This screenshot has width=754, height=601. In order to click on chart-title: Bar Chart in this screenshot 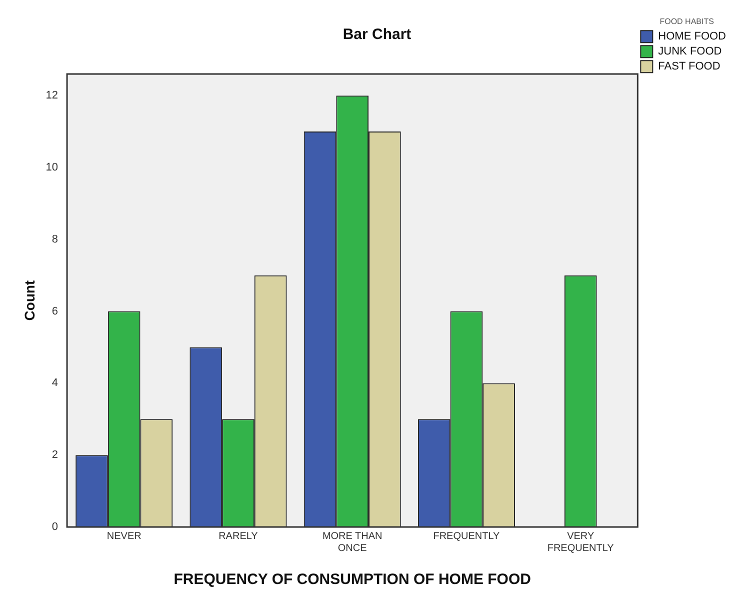, I will do `click(377, 35)`.